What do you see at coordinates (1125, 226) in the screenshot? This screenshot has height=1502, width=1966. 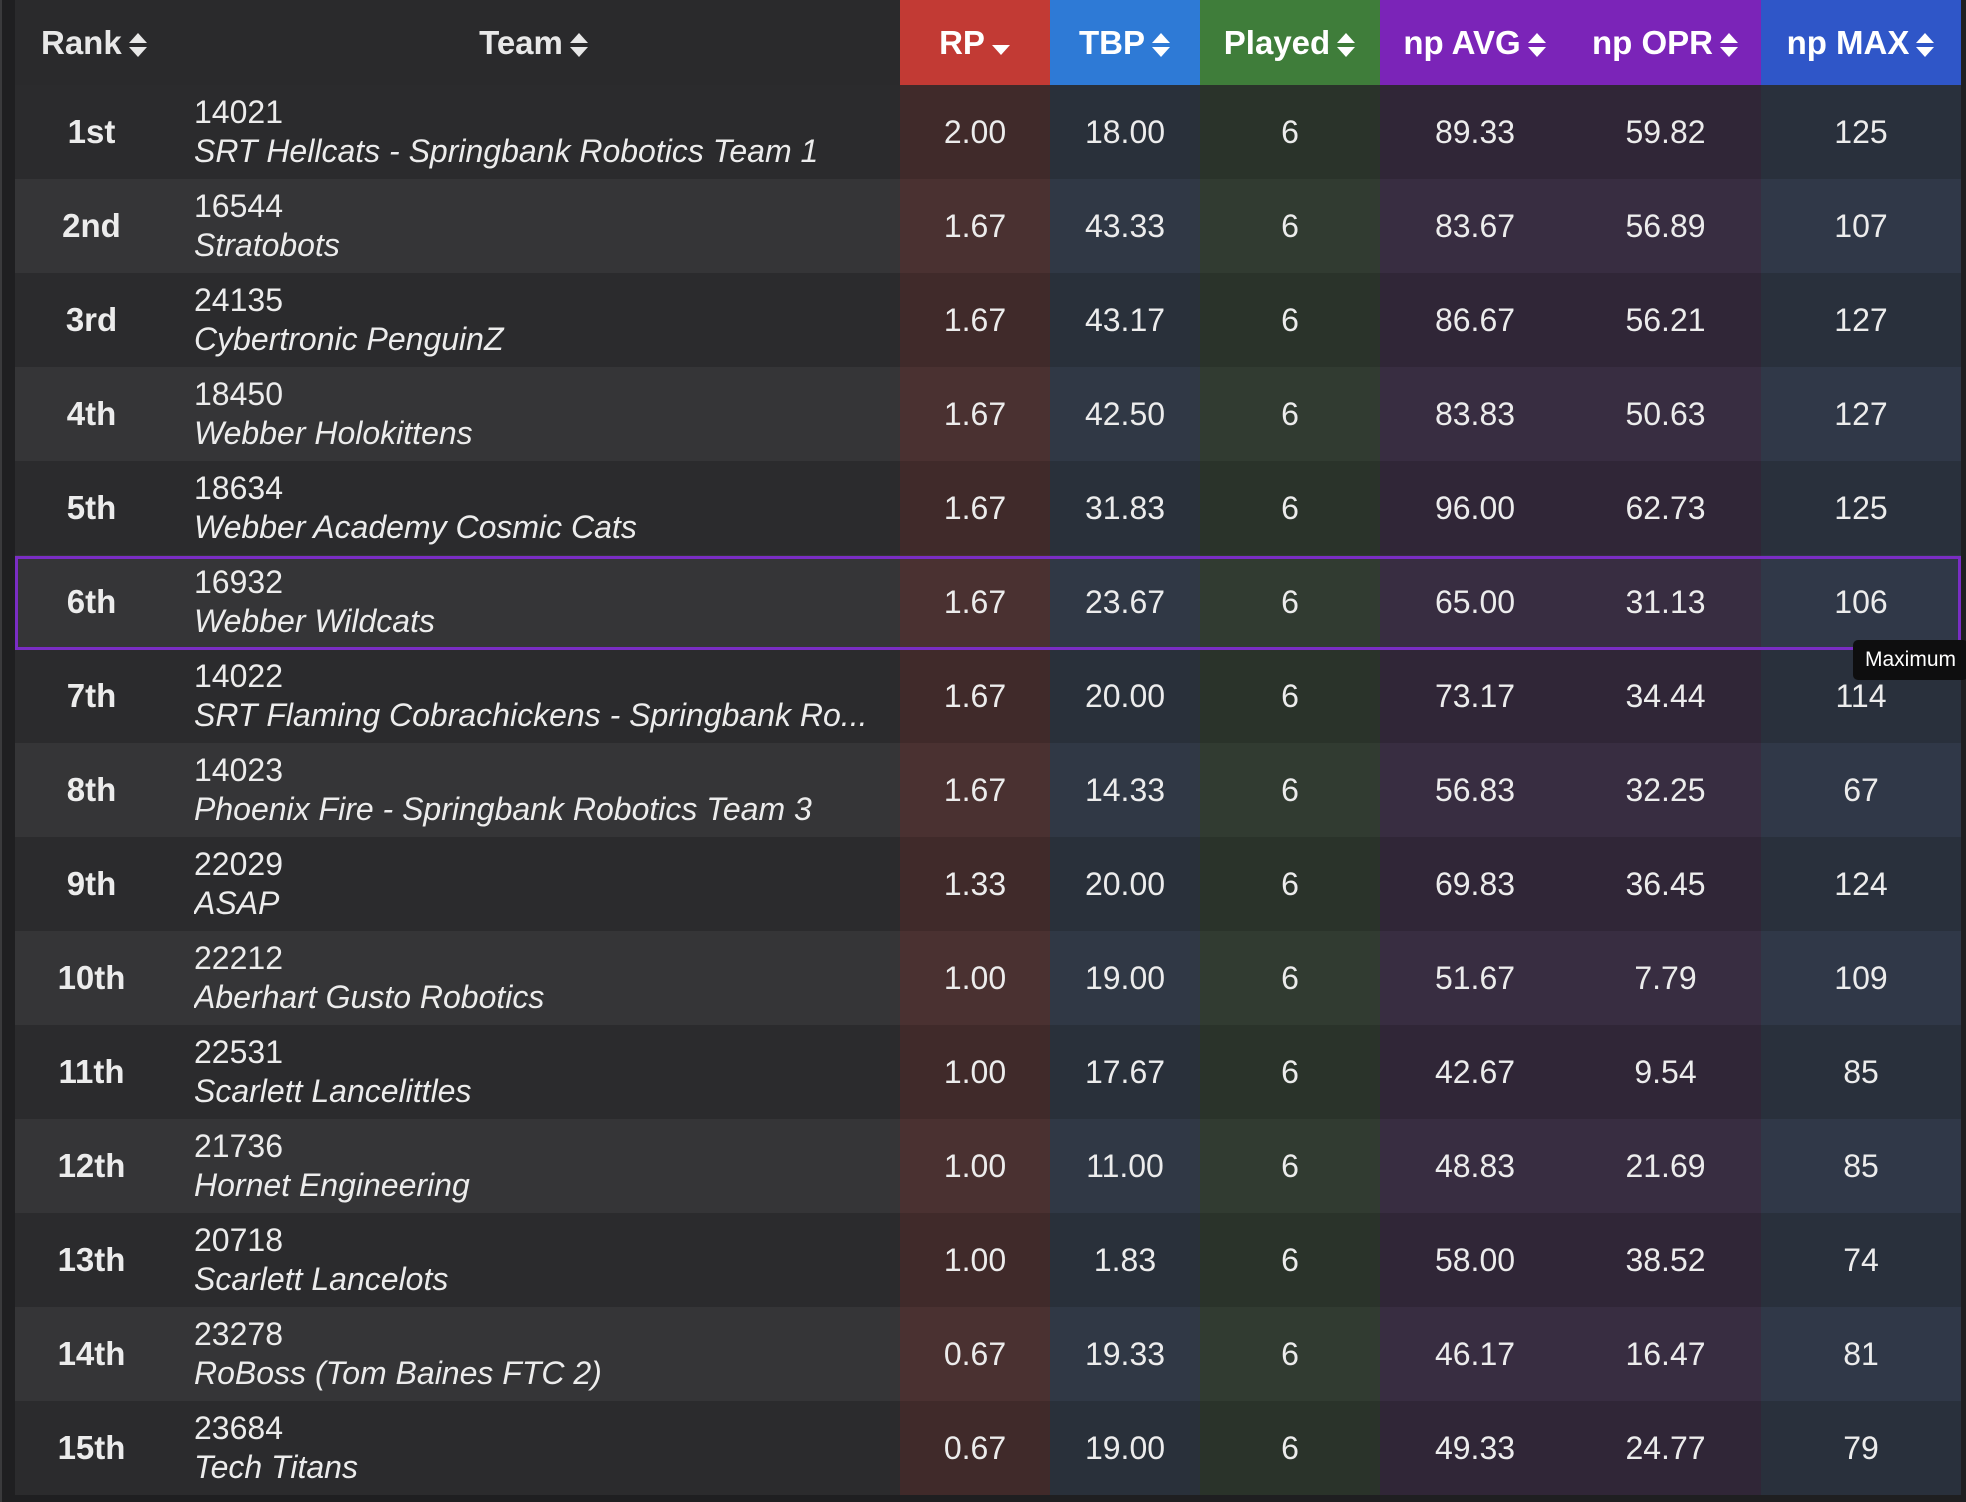 I see `tbp-cell: 43.33` at bounding box center [1125, 226].